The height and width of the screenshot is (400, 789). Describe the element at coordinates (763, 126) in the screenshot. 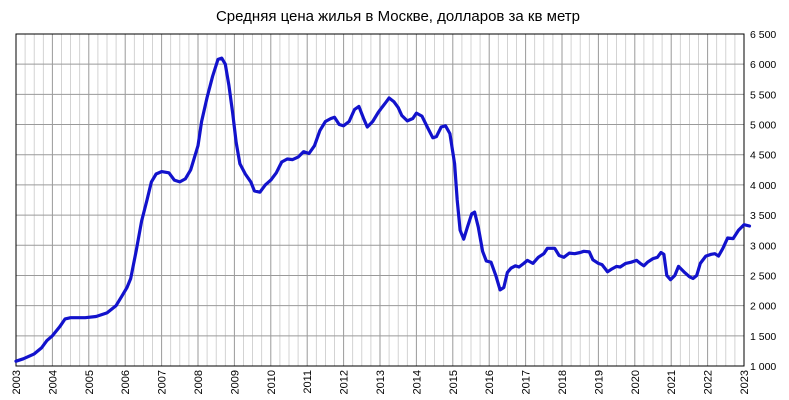

I see `y-tick-label: 5 000` at that location.